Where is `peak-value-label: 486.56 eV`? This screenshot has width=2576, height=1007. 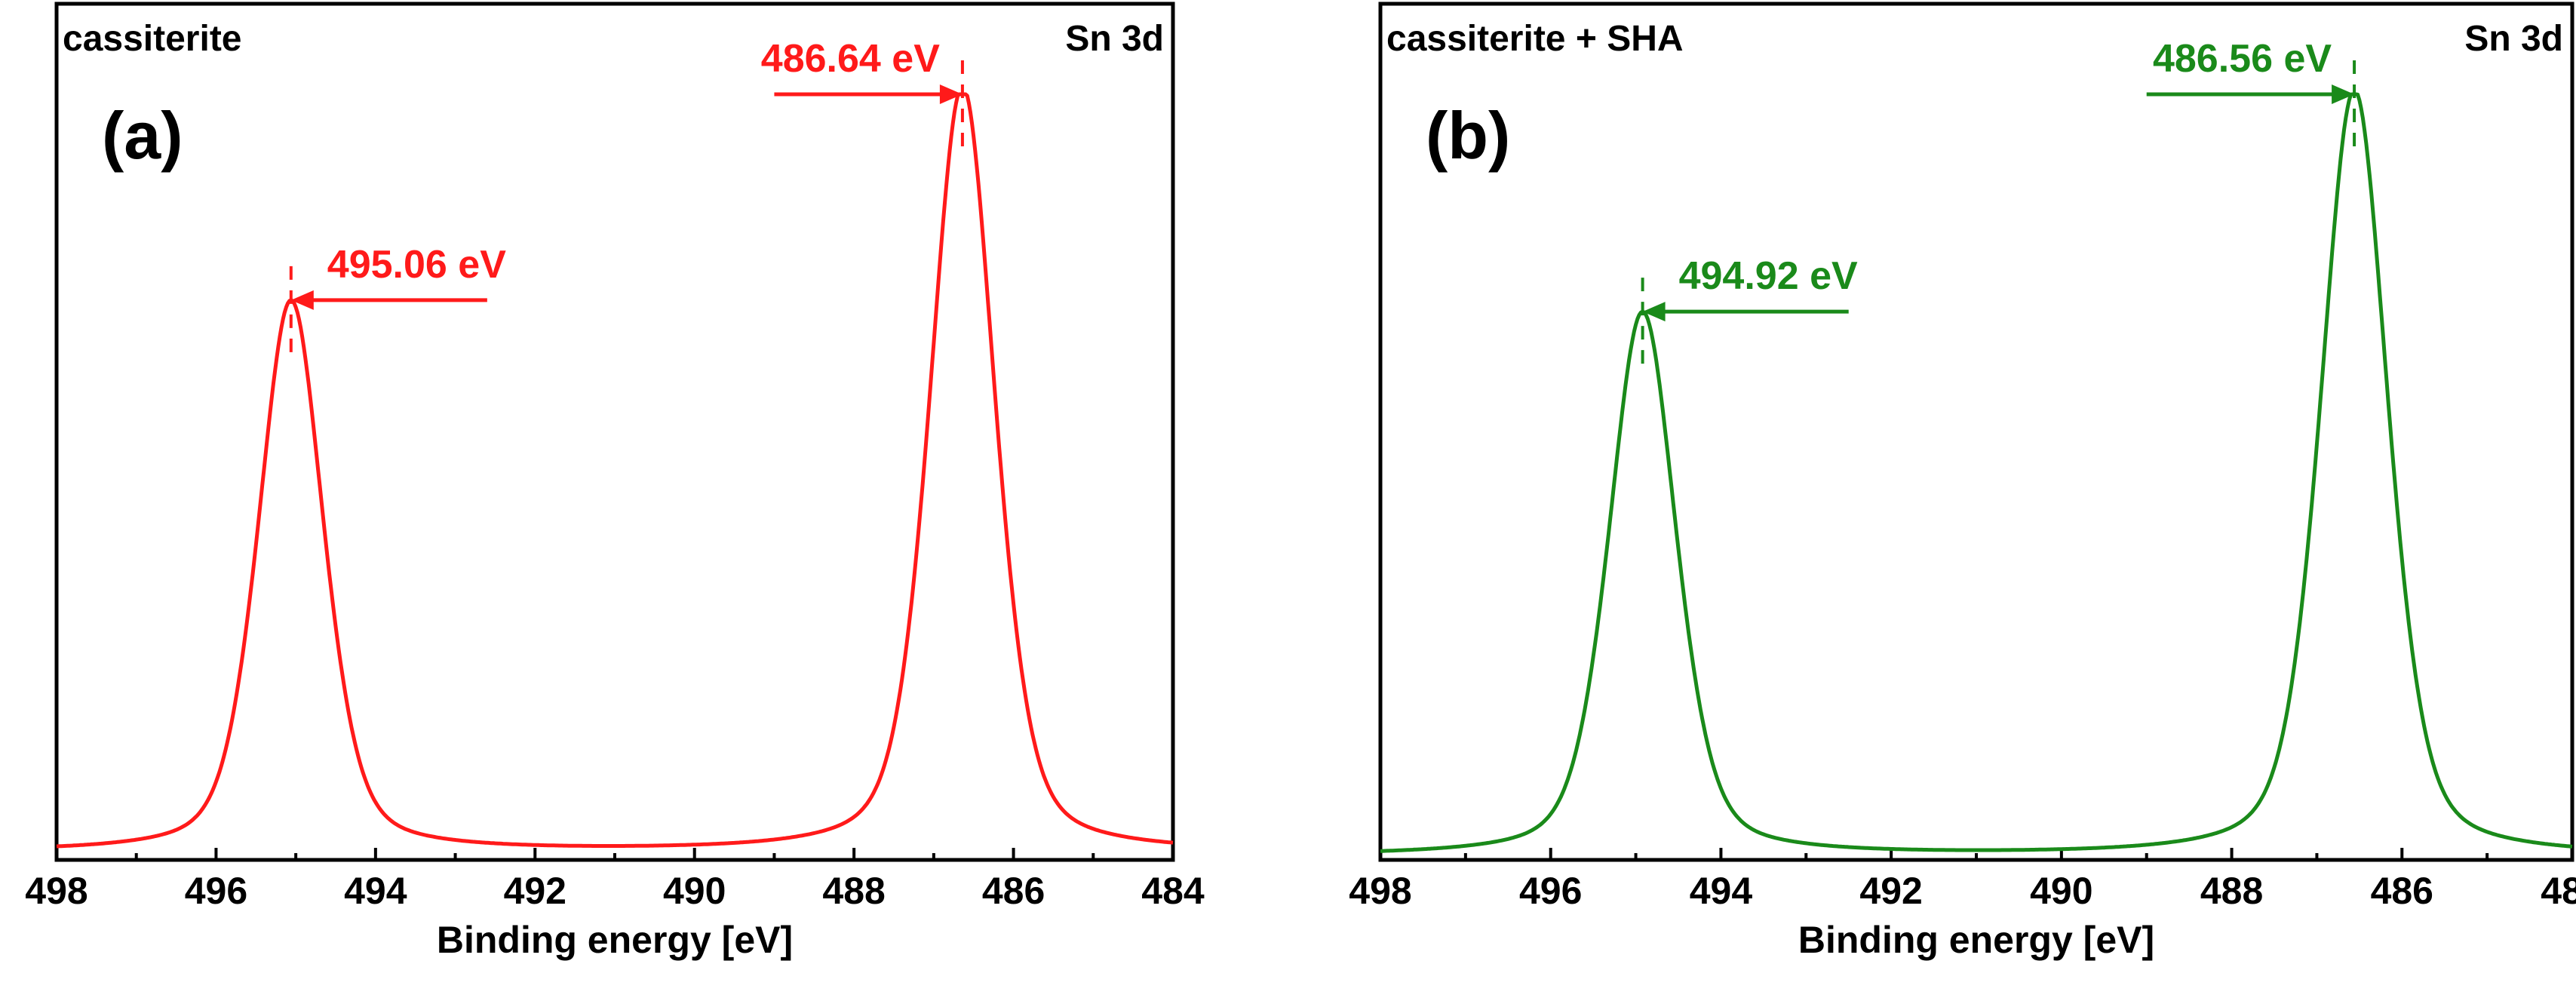 peak-value-label: 486.56 eV is located at coordinates (2242, 59).